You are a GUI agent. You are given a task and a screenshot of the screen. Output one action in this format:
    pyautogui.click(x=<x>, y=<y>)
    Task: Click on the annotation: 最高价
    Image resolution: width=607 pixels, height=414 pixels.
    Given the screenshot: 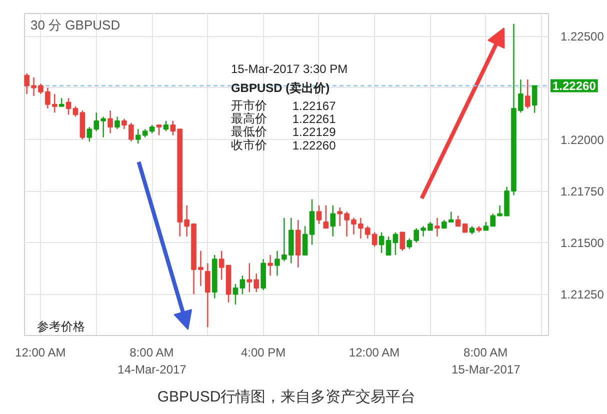 What is the action you would take?
    pyautogui.click(x=248, y=118)
    